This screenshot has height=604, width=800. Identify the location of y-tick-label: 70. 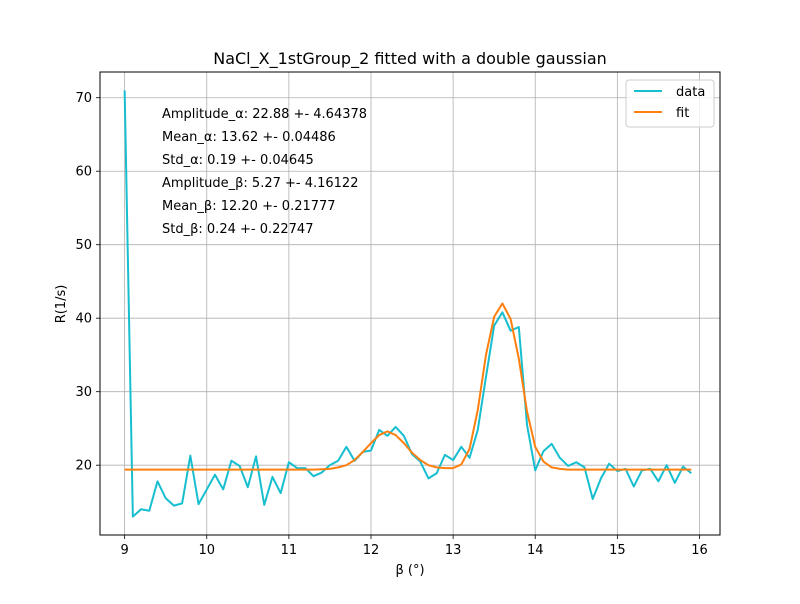
(83, 98).